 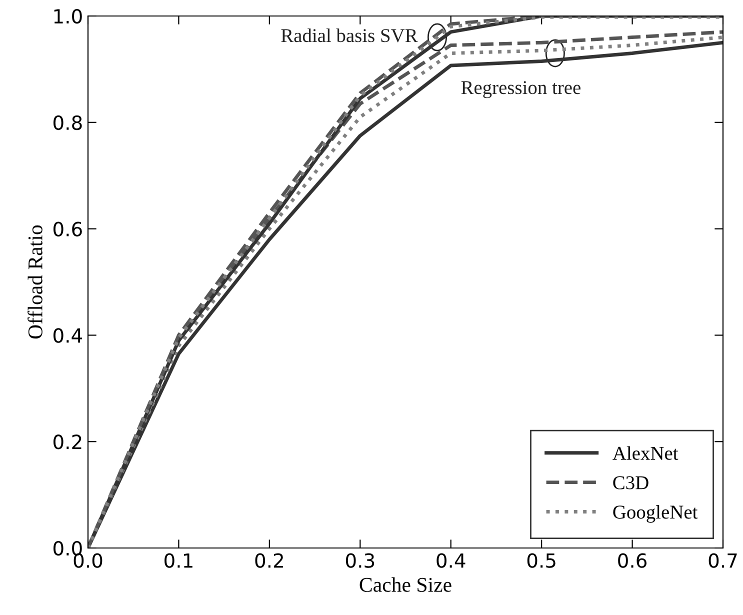 What do you see at coordinates (520, 89) in the screenshot?
I see `annotation: Regression tree` at bounding box center [520, 89].